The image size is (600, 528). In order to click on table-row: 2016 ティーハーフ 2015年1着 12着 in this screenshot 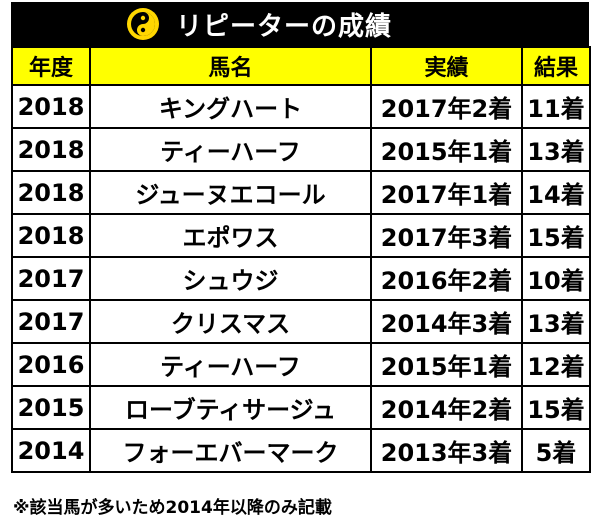, I will do `click(301, 364)`.